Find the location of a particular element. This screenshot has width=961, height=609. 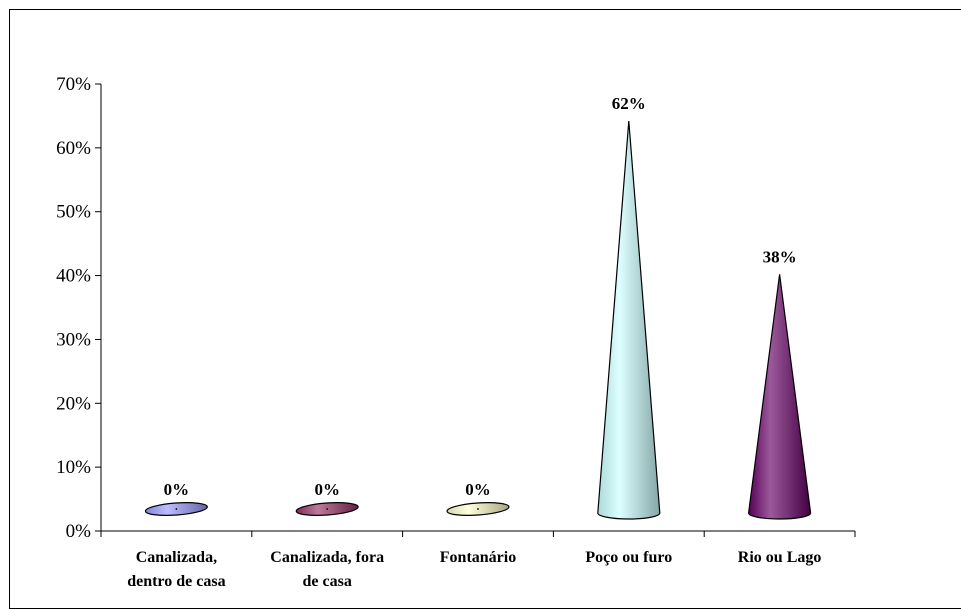

x-tick-label: dentro de casa is located at coordinates (176, 581).